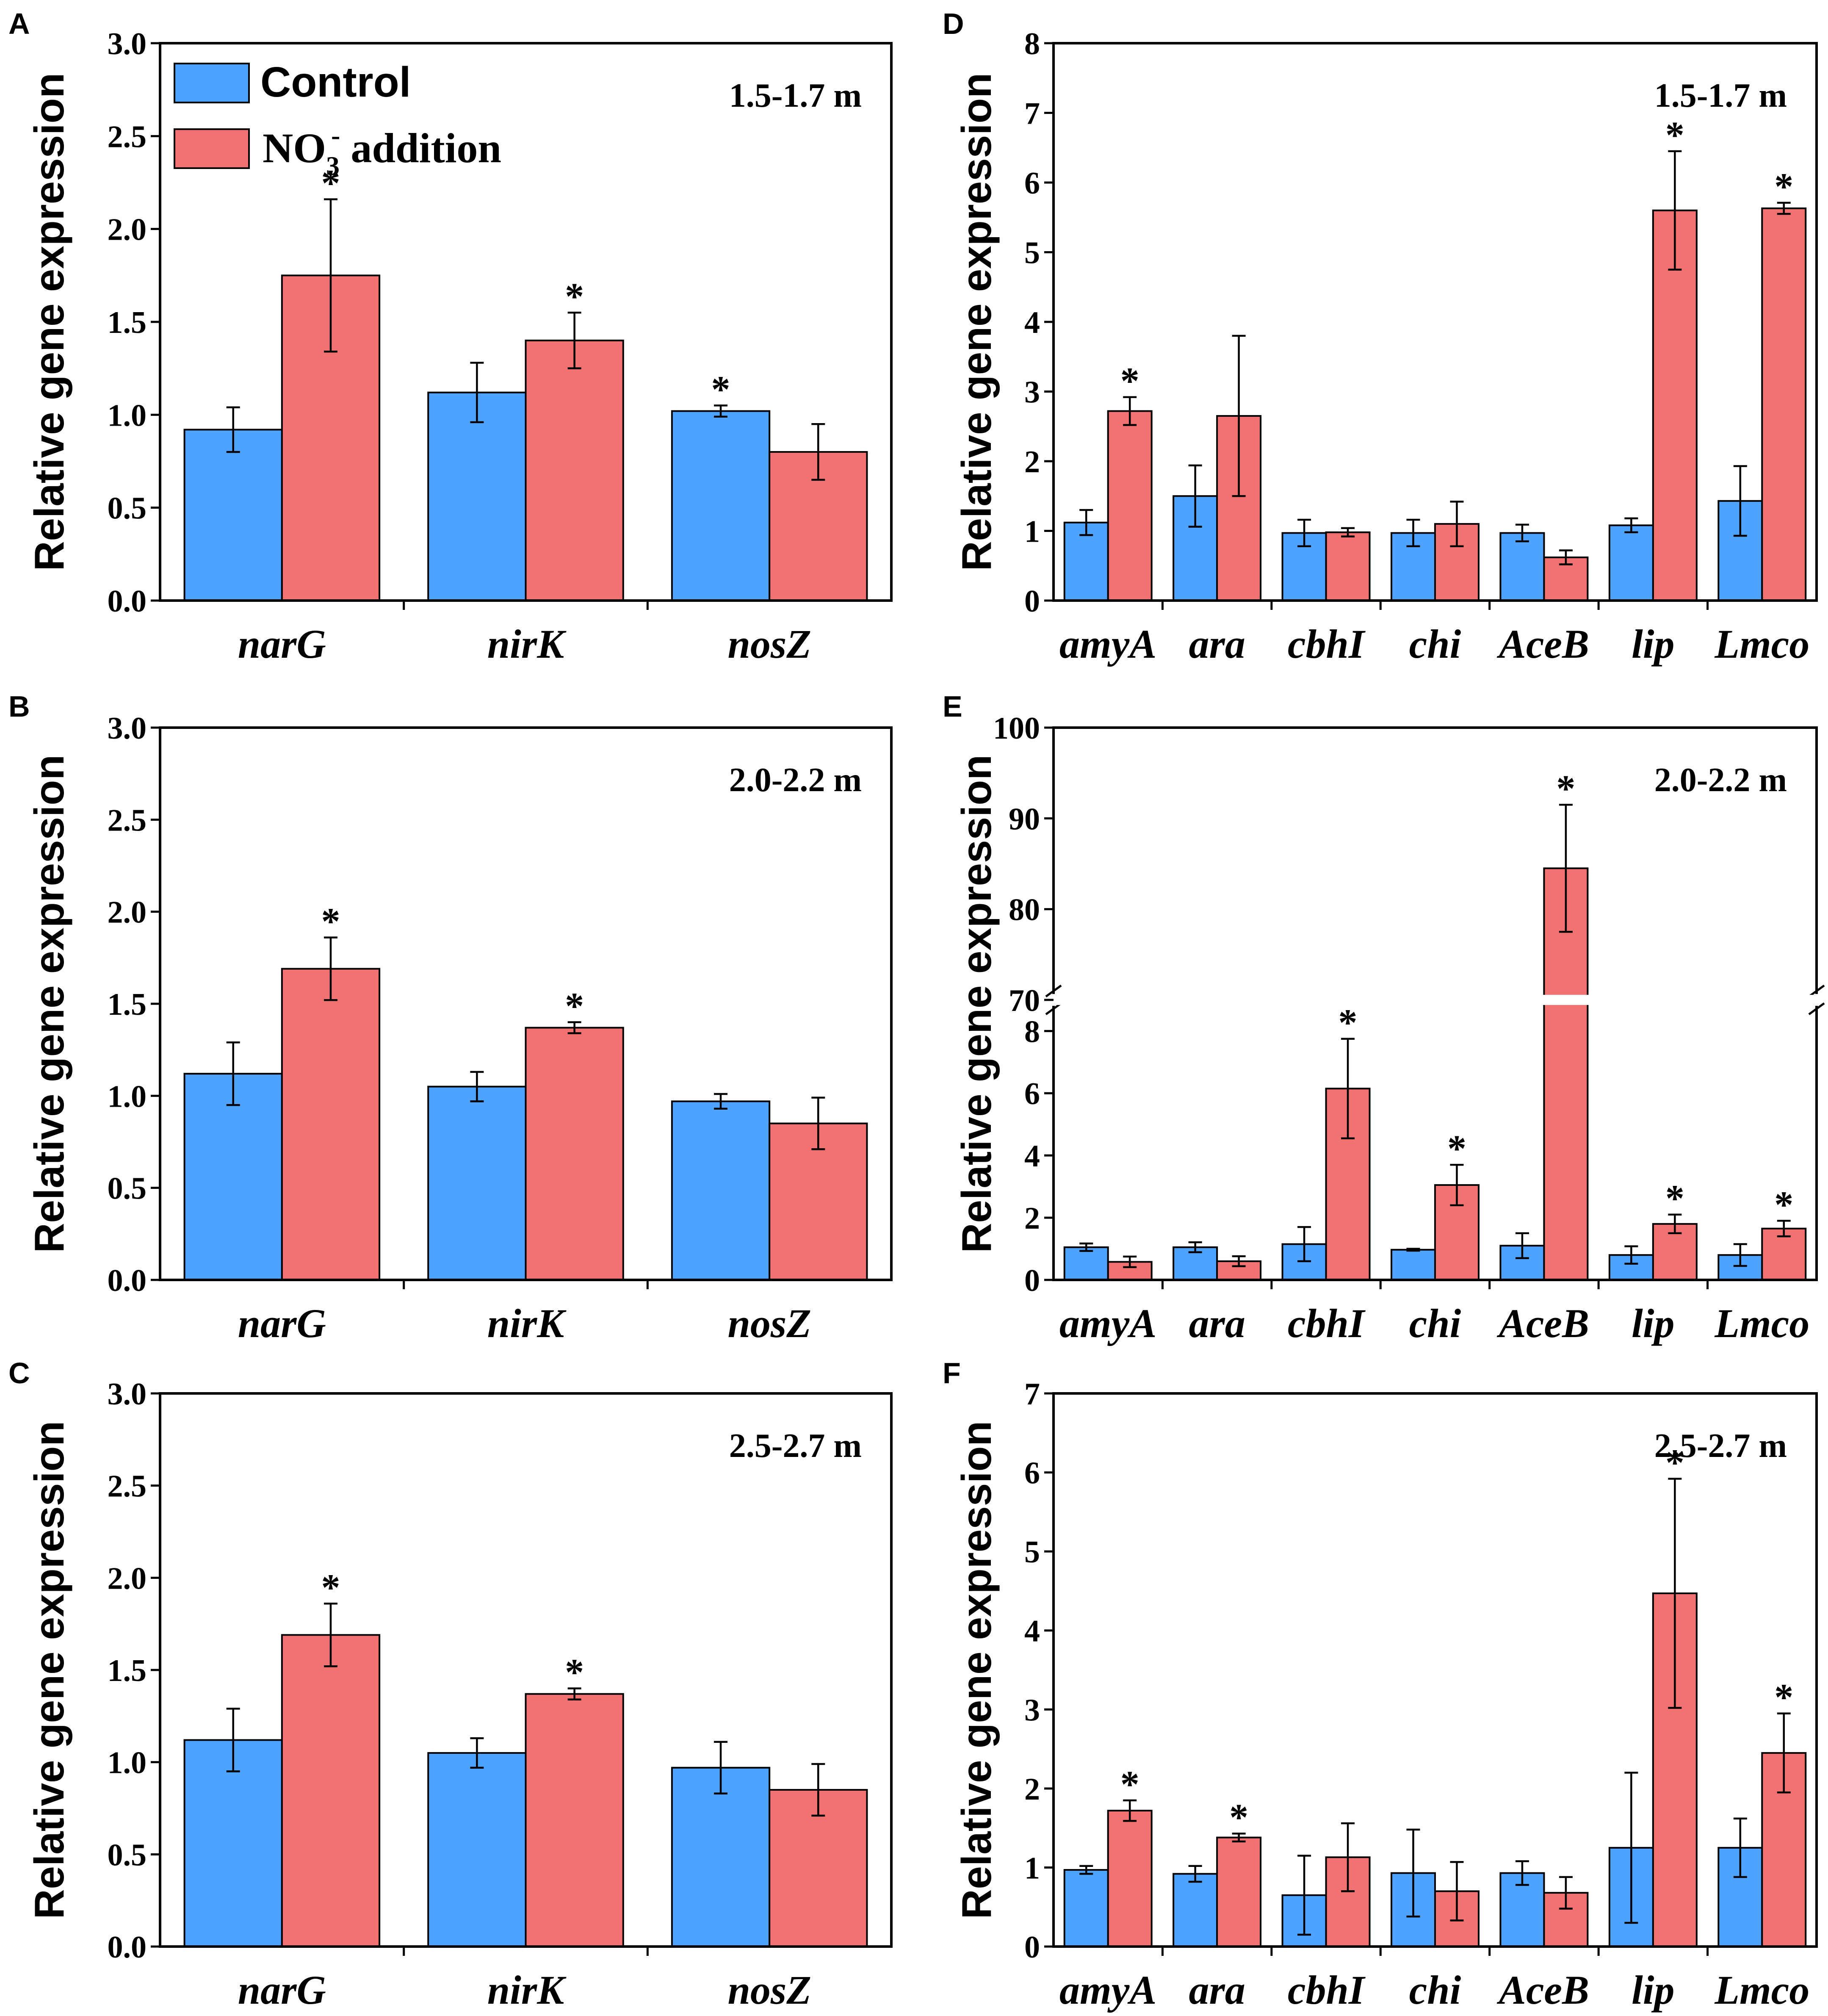 Image resolution: width=1828 pixels, height=2016 pixels. Describe the element at coordinates (333, 166) in the screenshot. I see `legend-nitrate-sub: 3` at that location.